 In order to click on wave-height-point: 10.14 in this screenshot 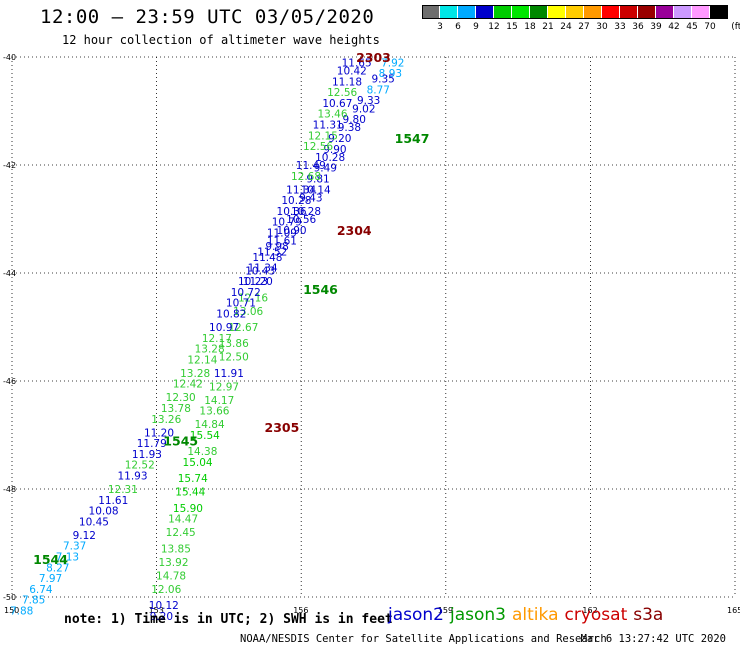, I will do `click(316, 190)`.